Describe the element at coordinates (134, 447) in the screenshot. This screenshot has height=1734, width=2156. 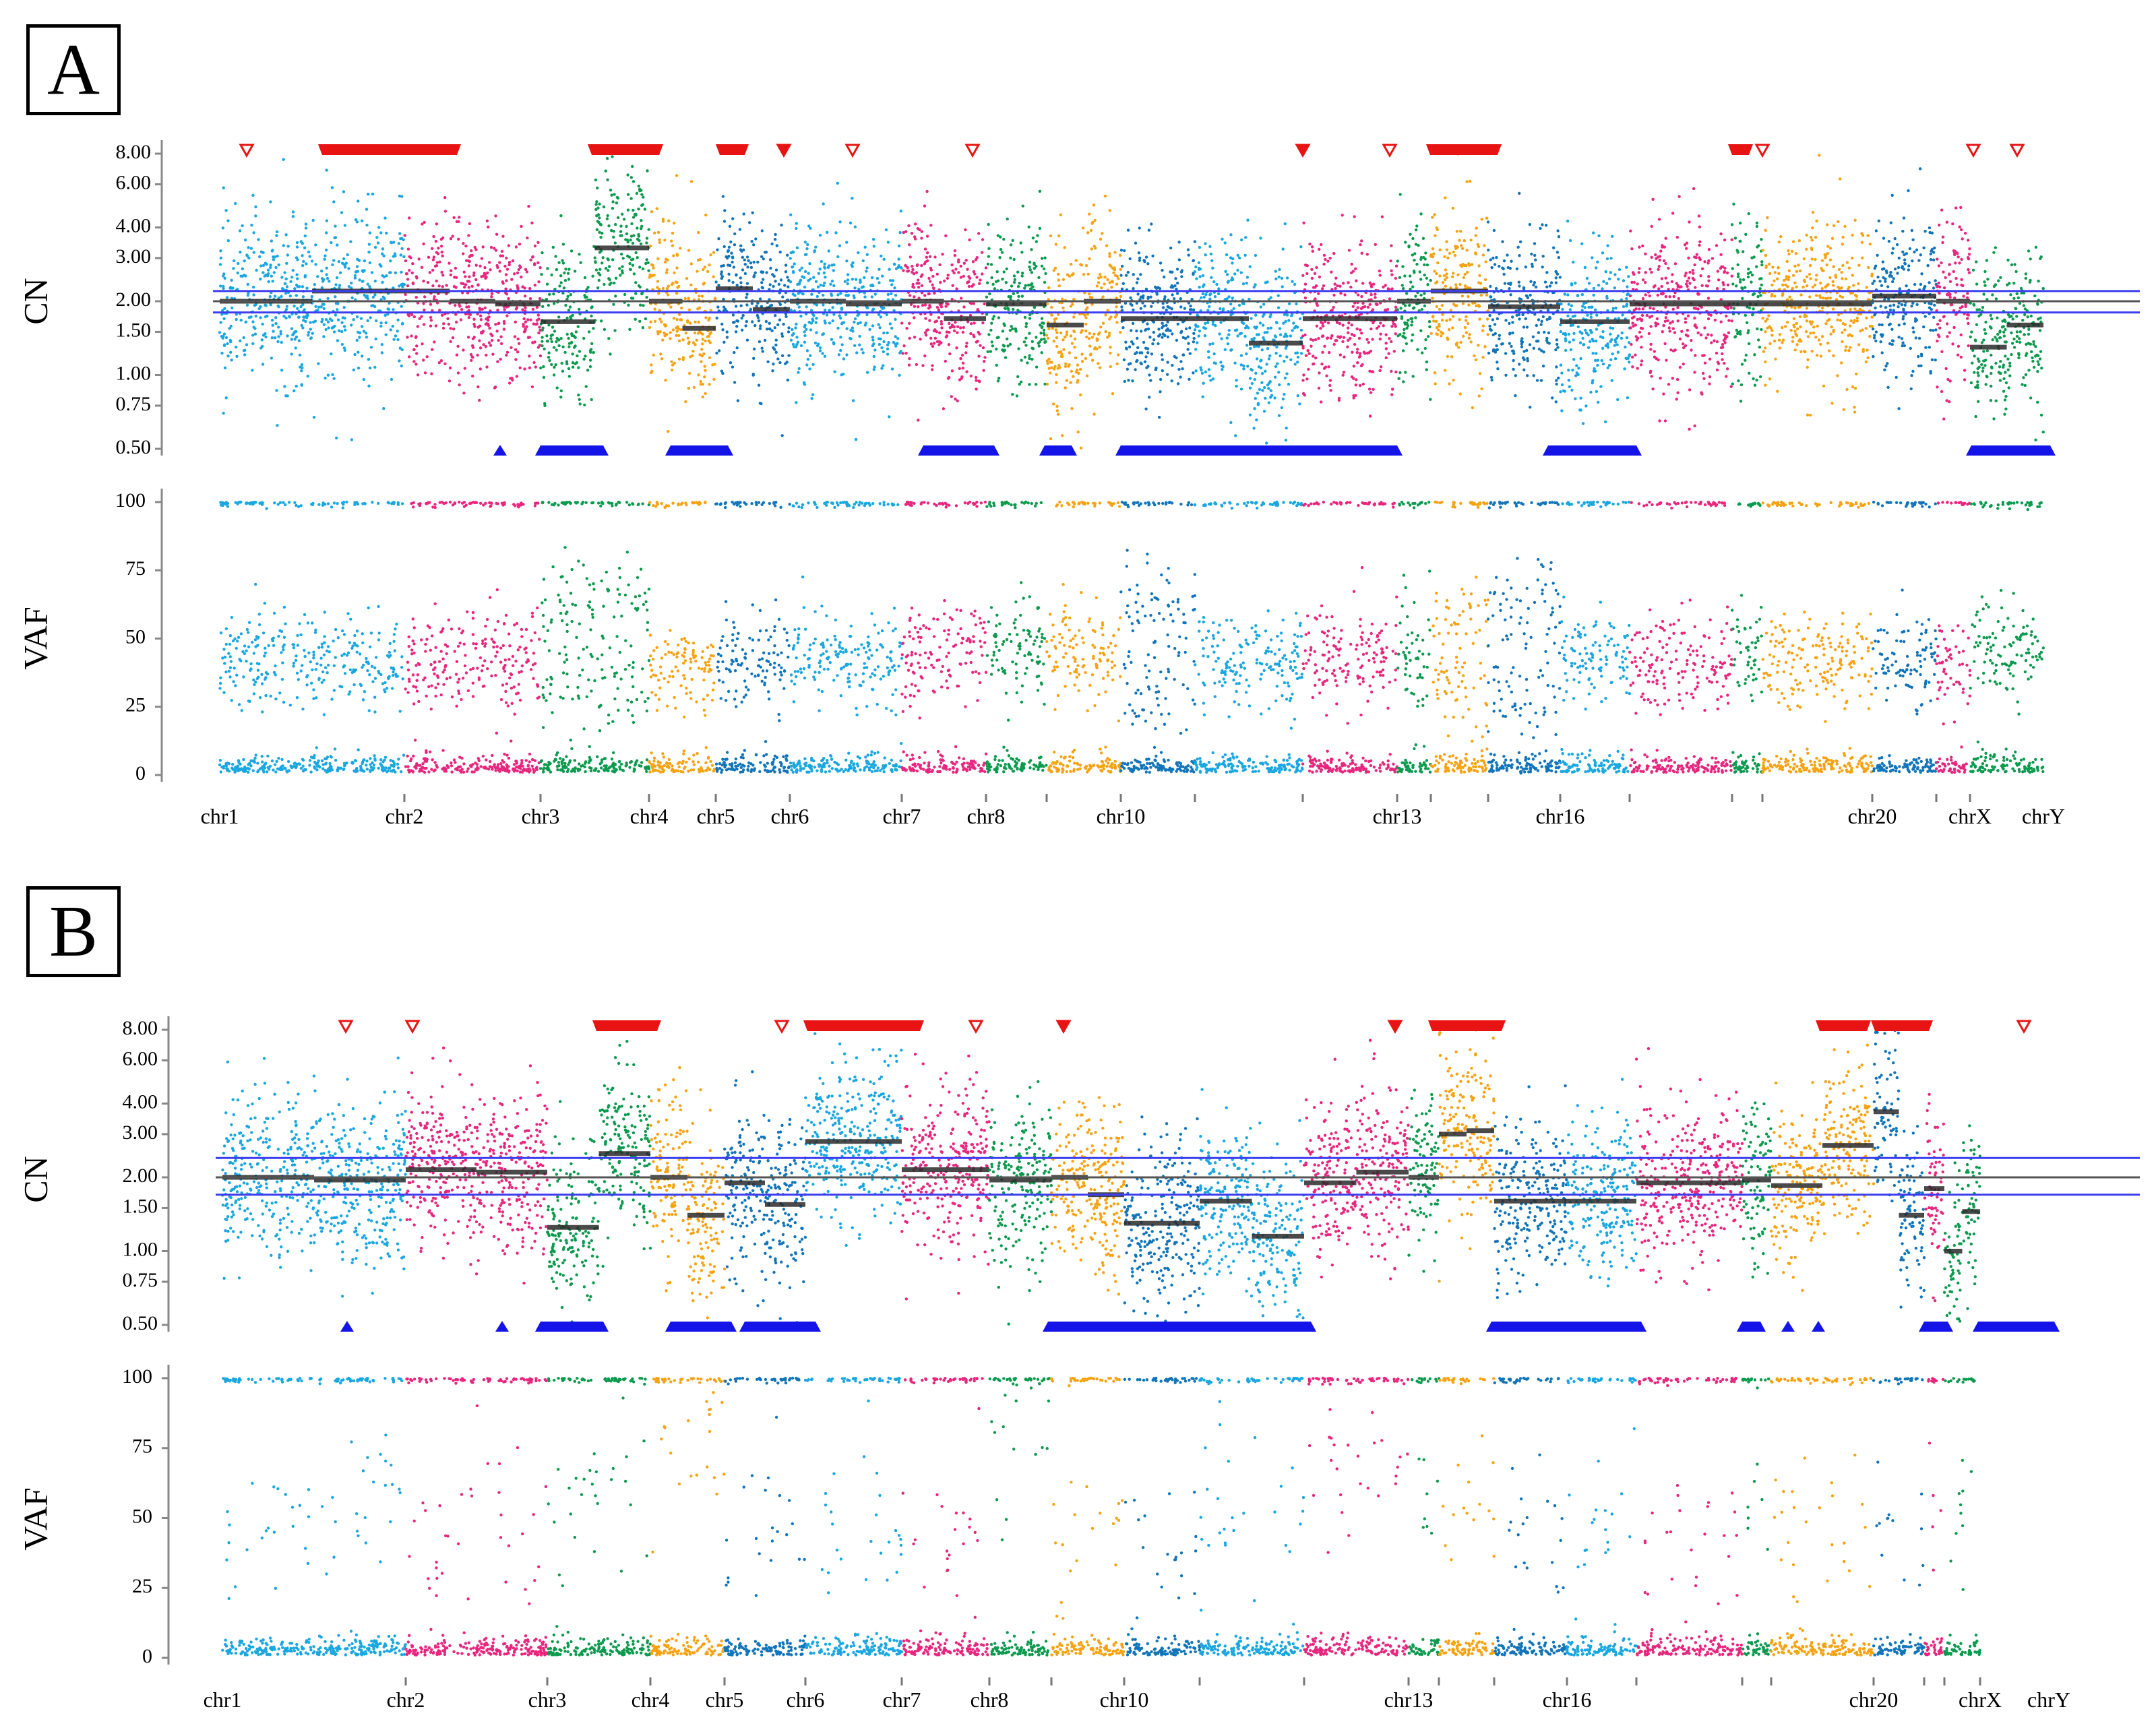
I see `cn-tick-label: 0.50` at that location.